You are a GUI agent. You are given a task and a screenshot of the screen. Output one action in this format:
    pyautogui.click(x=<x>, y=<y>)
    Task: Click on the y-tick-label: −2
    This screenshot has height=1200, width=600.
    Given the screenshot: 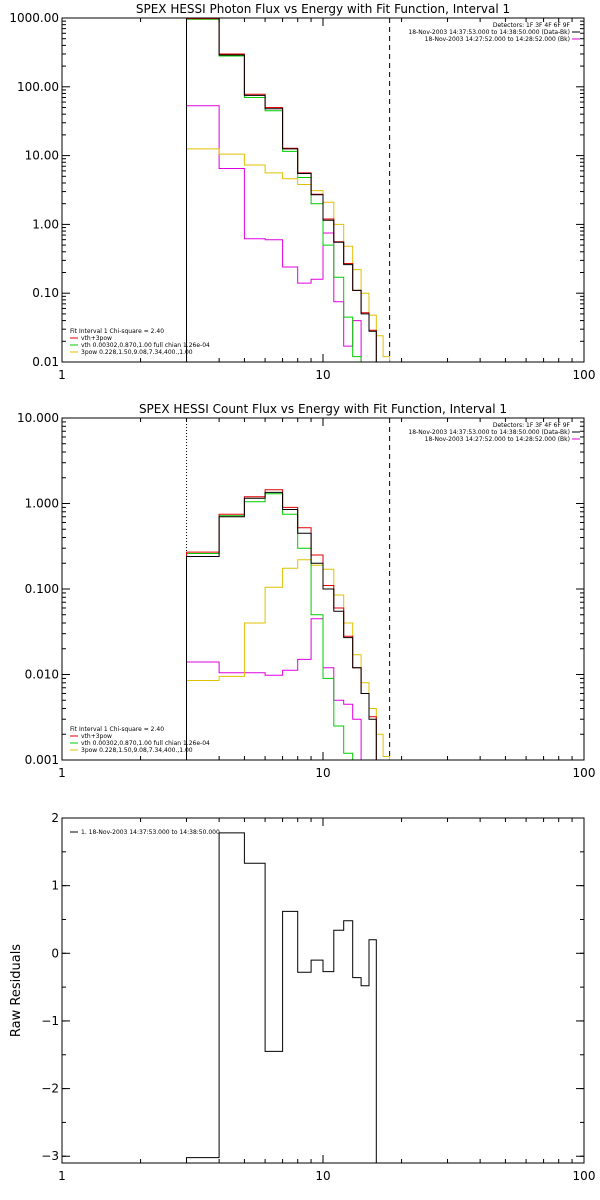 What is the action you would take?
    pyautogui.click(x=50, y=1089)
    